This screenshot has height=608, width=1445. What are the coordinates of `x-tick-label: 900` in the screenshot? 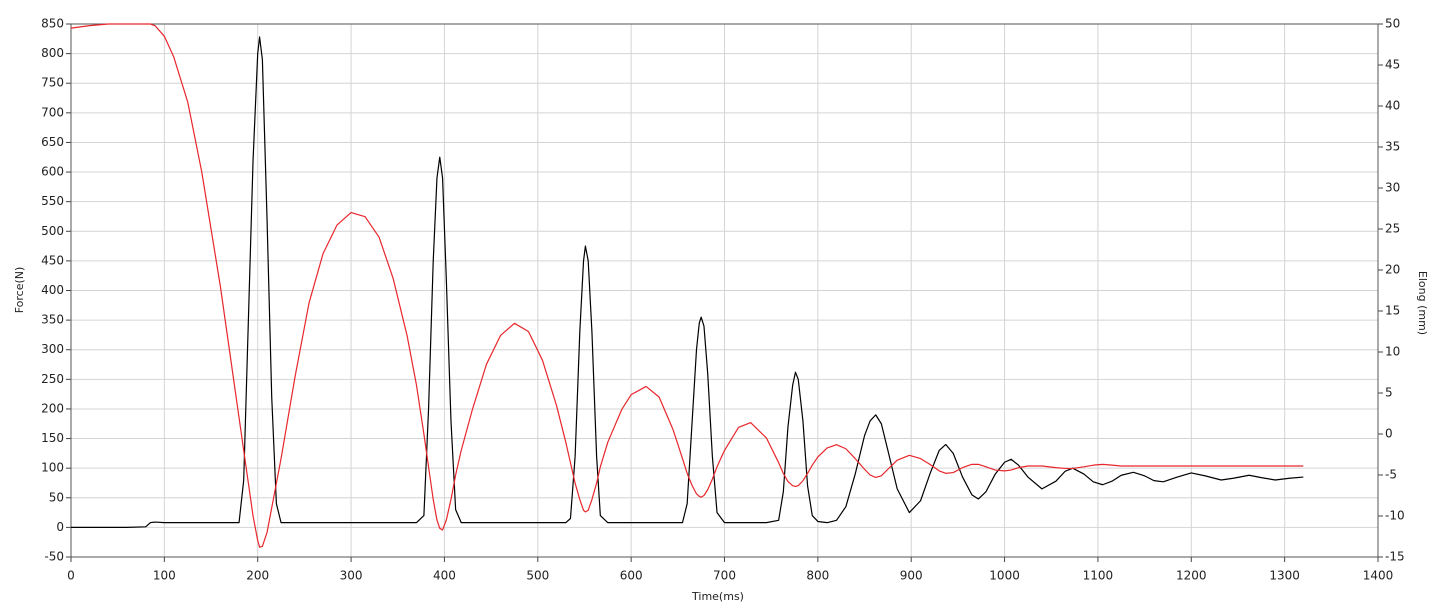 It's located at (911, 576).